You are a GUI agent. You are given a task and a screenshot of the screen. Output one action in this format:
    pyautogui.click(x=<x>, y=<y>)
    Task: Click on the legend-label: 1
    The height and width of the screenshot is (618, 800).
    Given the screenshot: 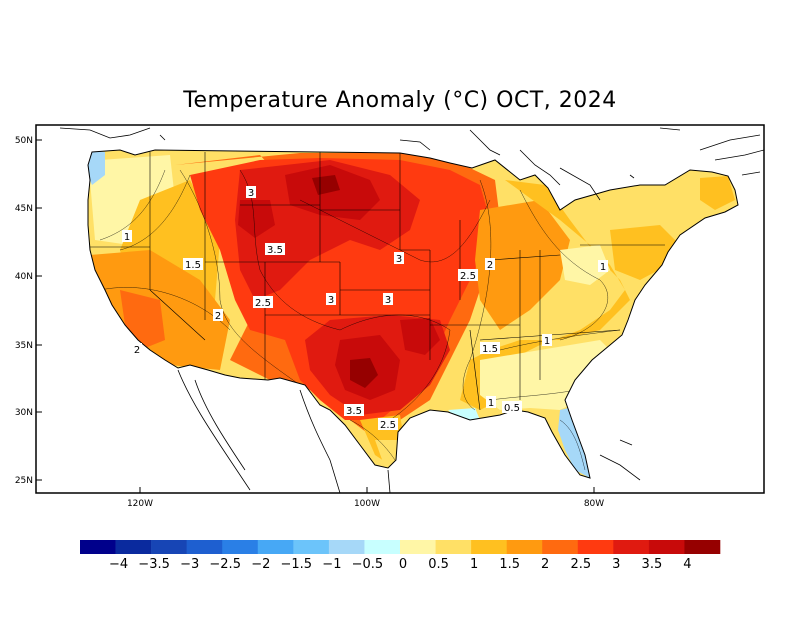 What is the action you would take?
    pyautogui.click(x=474, y=564)
    